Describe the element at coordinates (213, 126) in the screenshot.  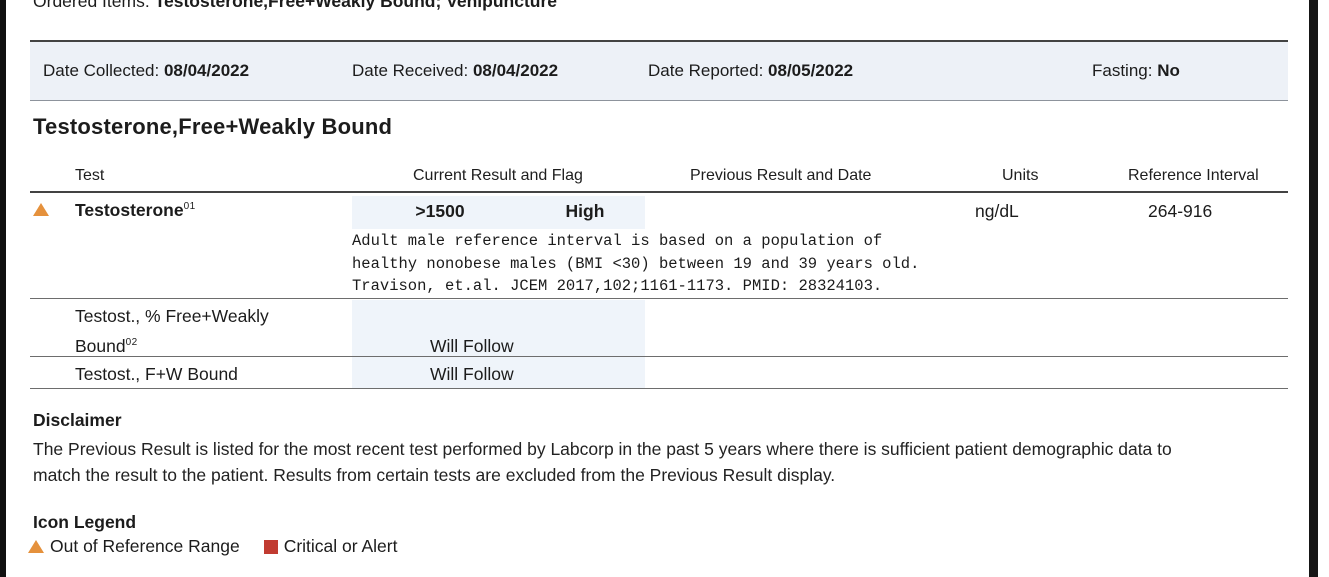
I see `panel-title: Testosterone,Free+Weakly Bound` at that location.